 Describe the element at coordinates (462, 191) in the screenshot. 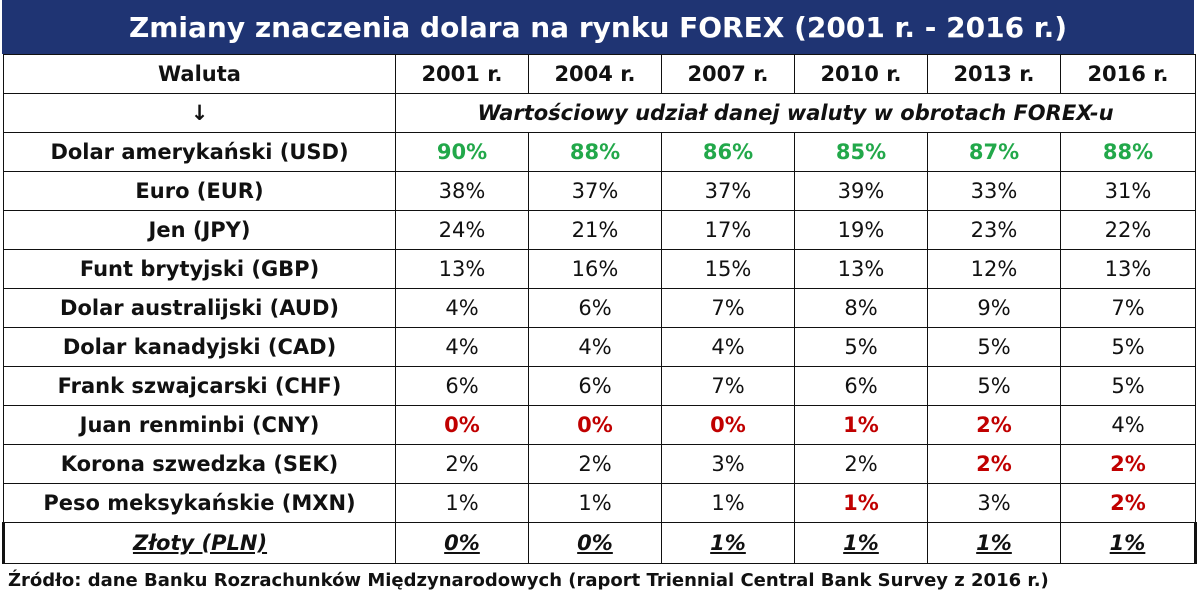

I see `table-cell: 38%` at that location.